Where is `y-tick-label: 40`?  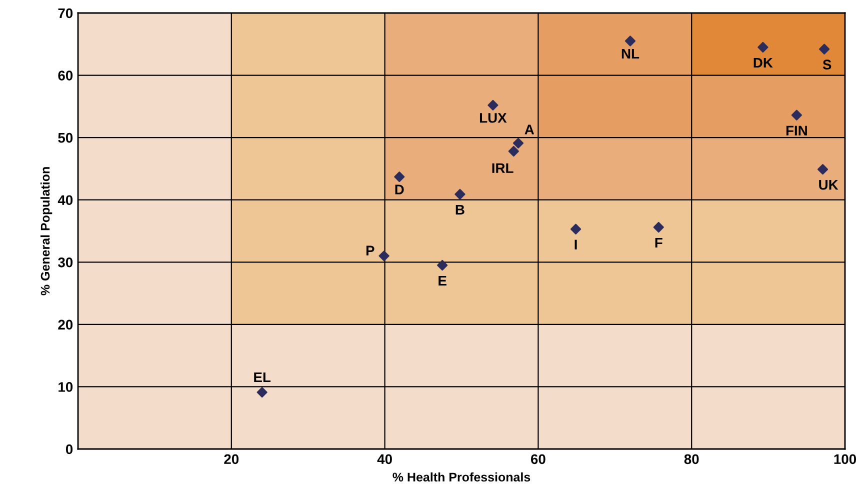
y-tick-label: 40 is located at coordinates (65, 200).